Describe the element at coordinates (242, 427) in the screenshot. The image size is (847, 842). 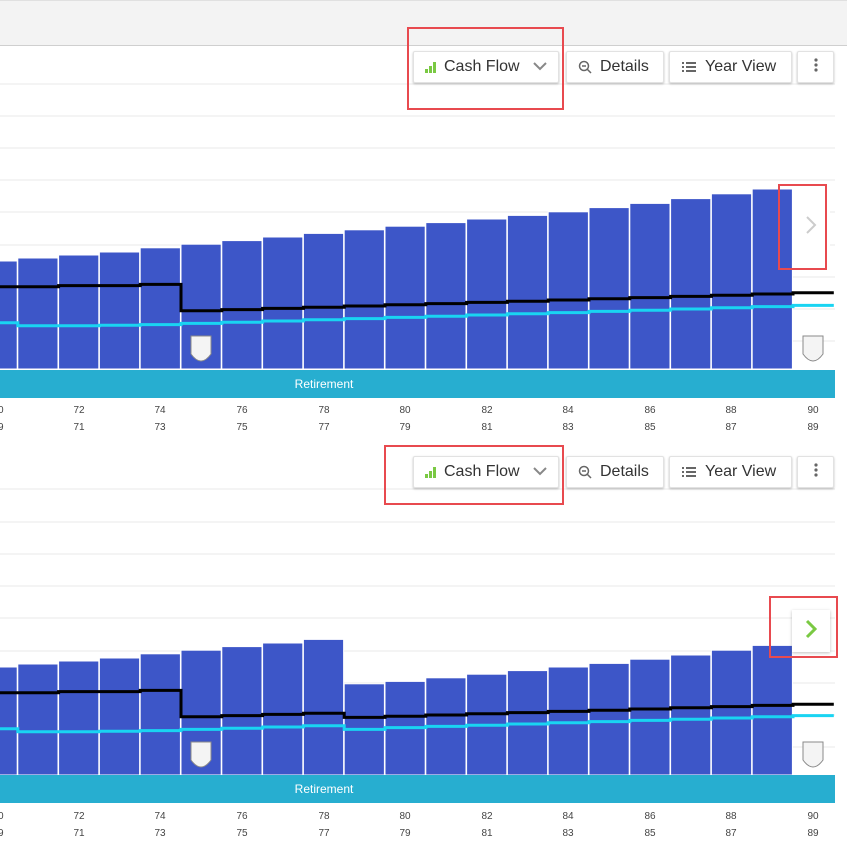
I see `secondary-age-tick-label: 75` at that location.